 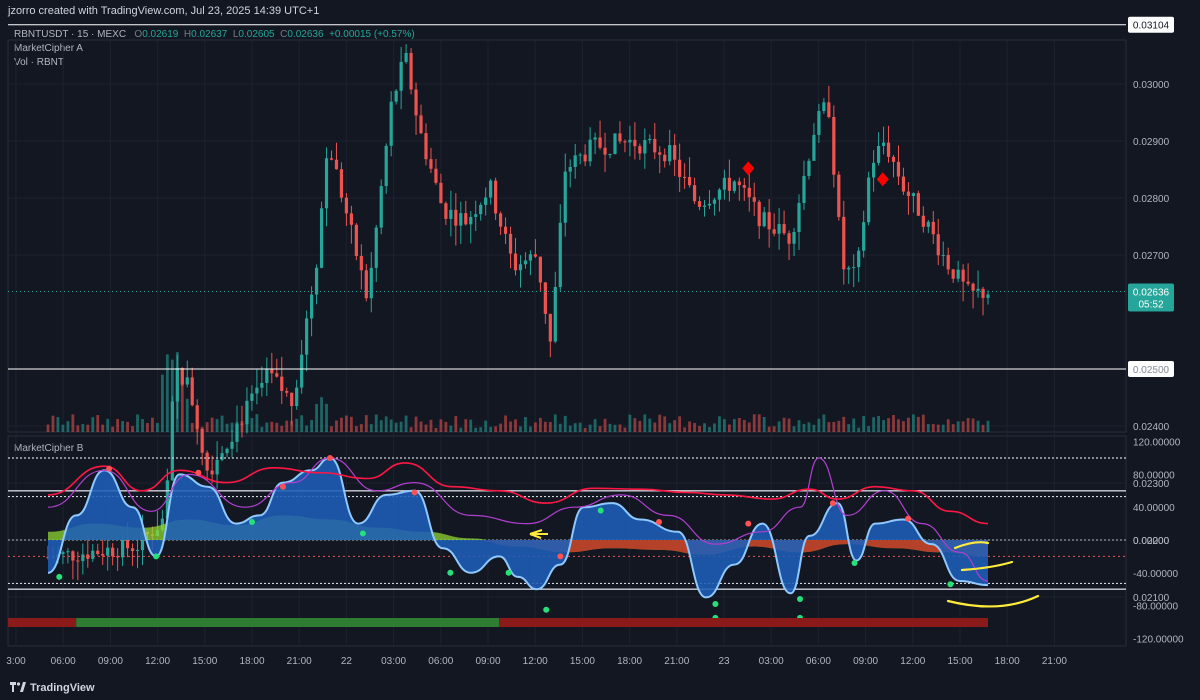 I want to click on indicator-vol-label: Vol · RBNT, so click(x=39, y=62).